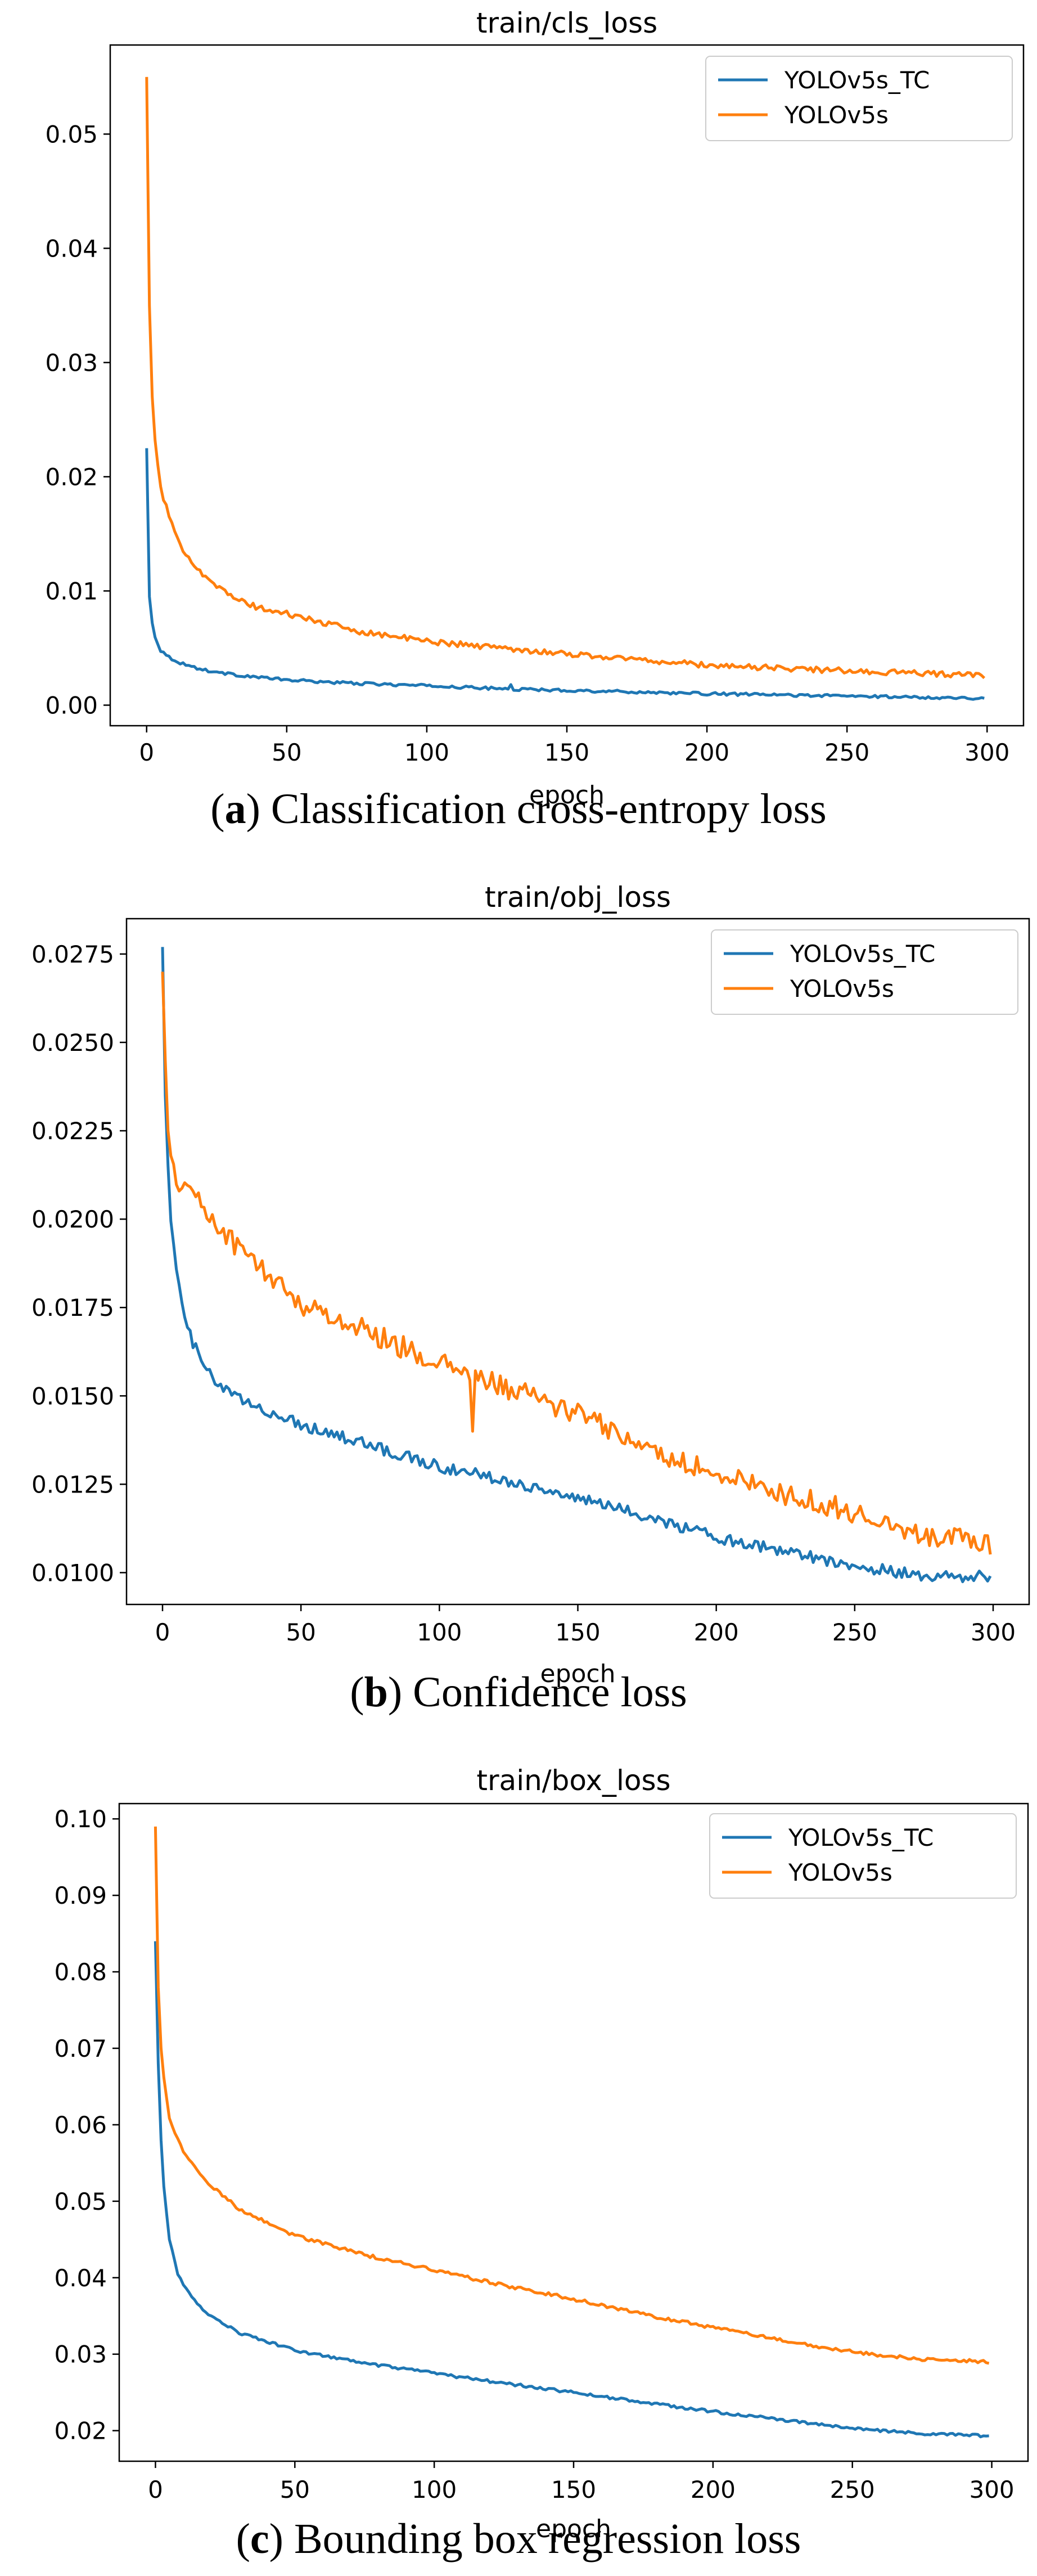 The image size is (1037, 2576). I want to click on caption-c-label: c, so click(259, 2538).